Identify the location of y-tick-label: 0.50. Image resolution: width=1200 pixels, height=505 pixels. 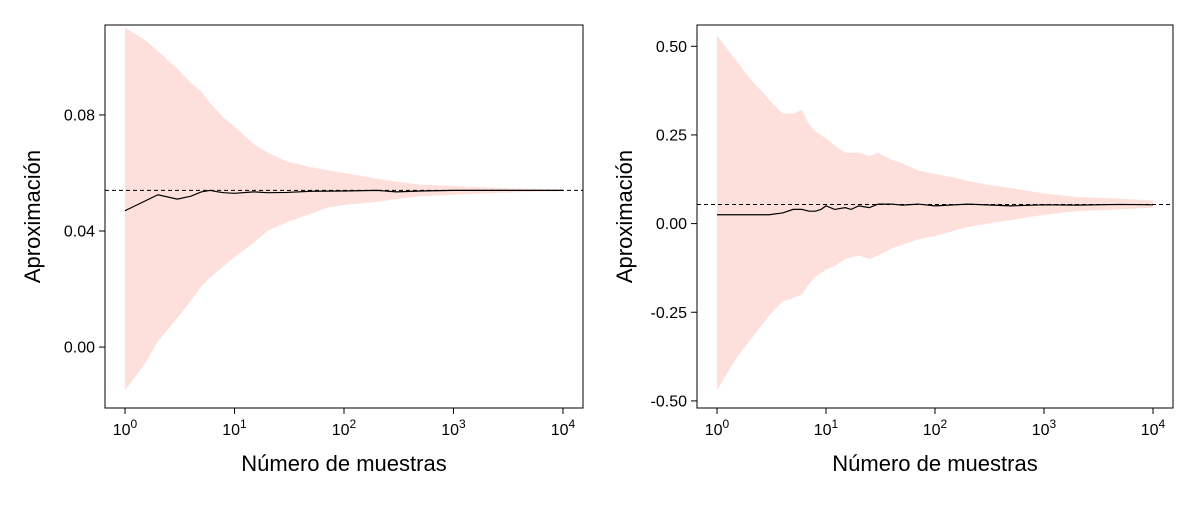
(671, 47).